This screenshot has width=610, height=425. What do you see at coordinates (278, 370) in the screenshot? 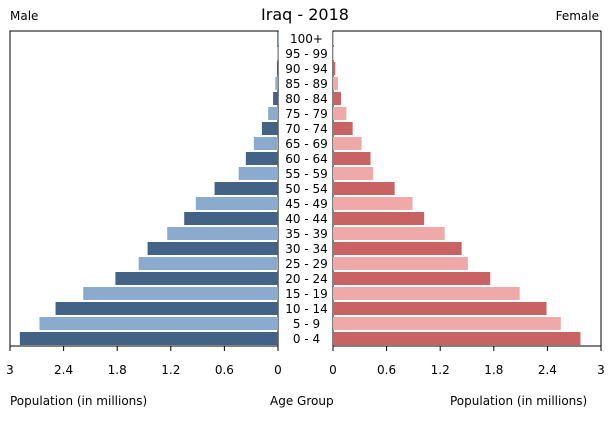
I see `x-tick-label-left: 0` at bounding box center [278, 370].